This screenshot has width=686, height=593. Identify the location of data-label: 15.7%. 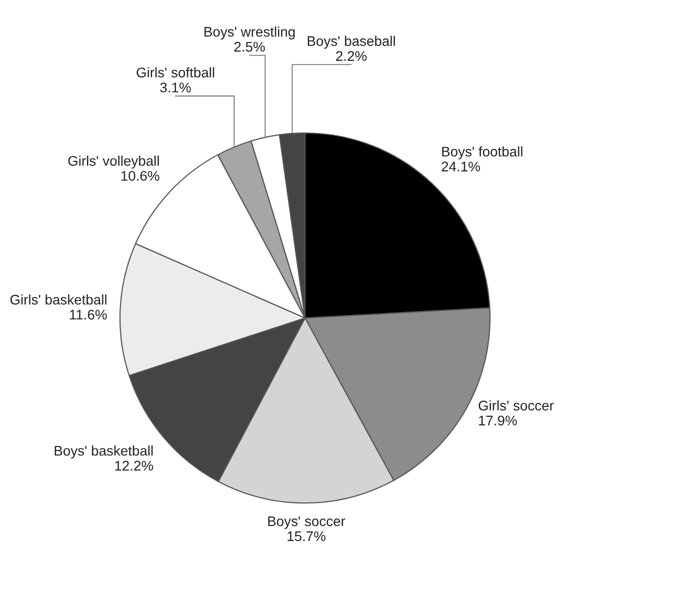
(307, 536).